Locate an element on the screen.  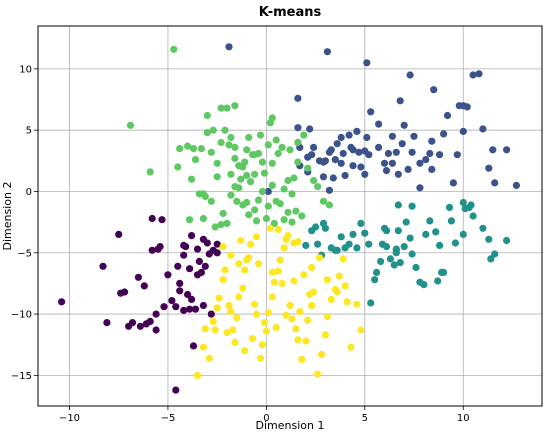
chart-title: K-means is located at coordinates (290, 12).